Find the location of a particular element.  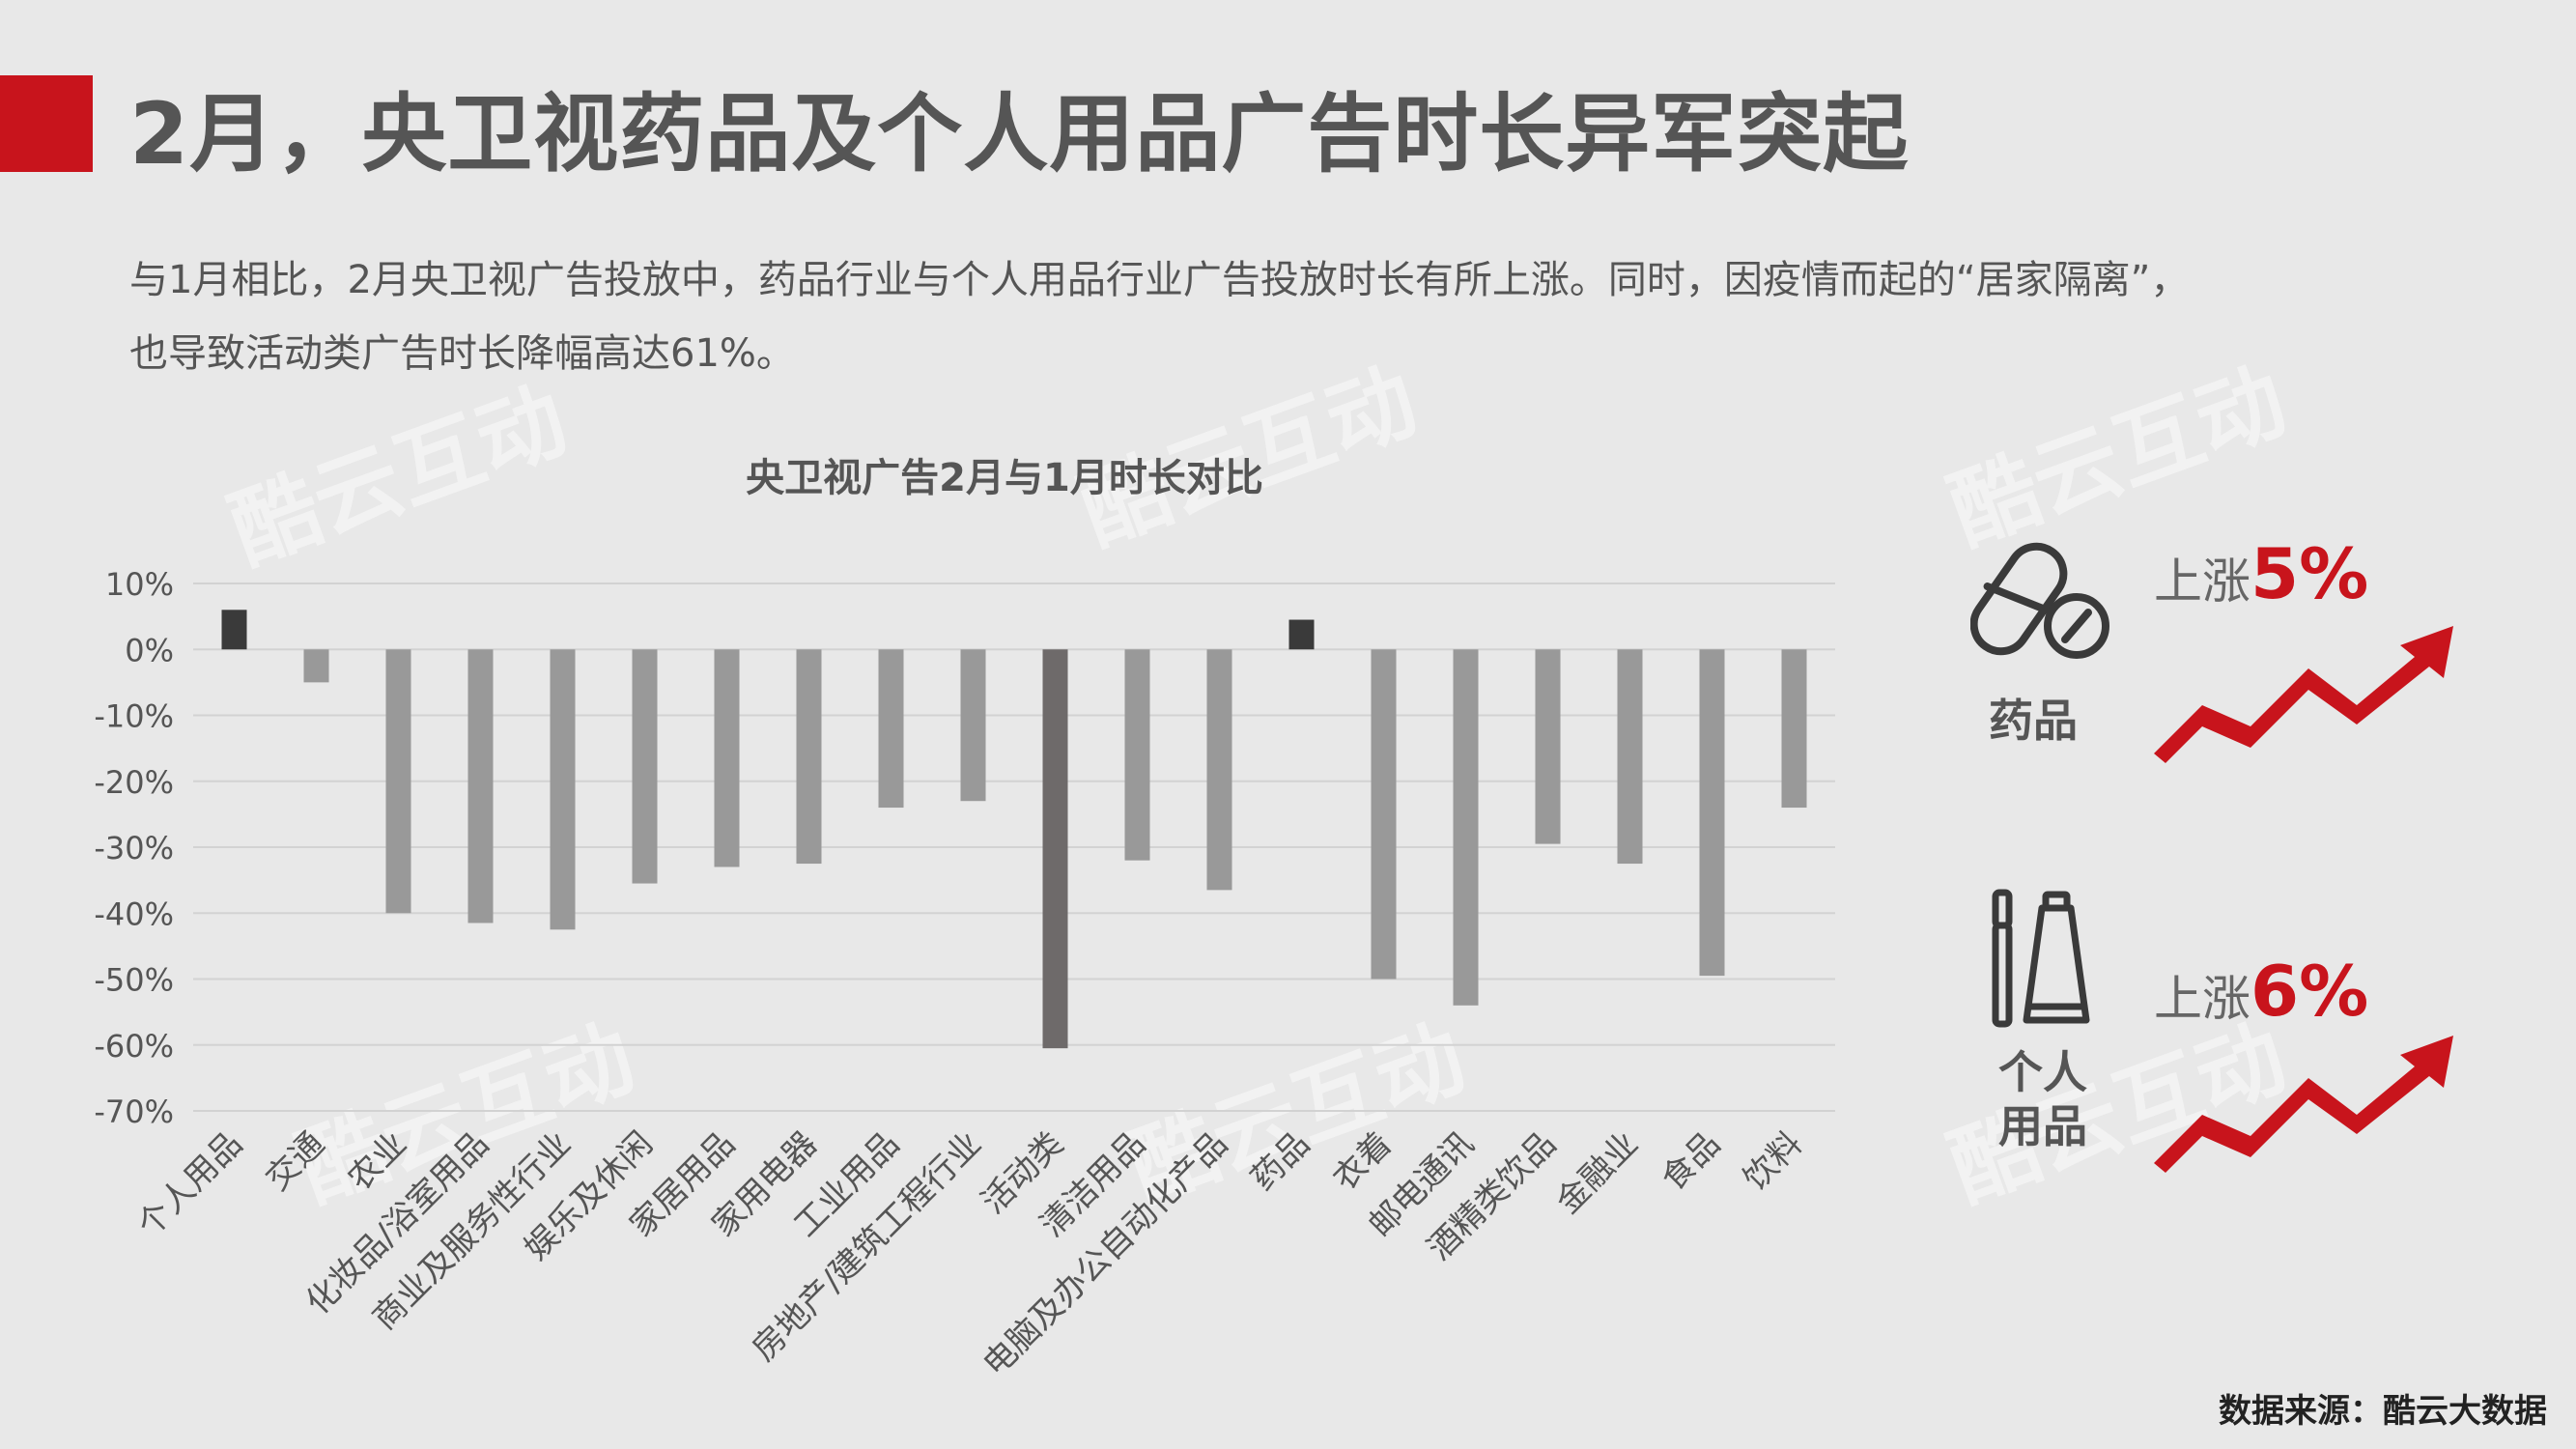

personal-care-rise-text: 上涨6% is located at coordinates (2261, 992).